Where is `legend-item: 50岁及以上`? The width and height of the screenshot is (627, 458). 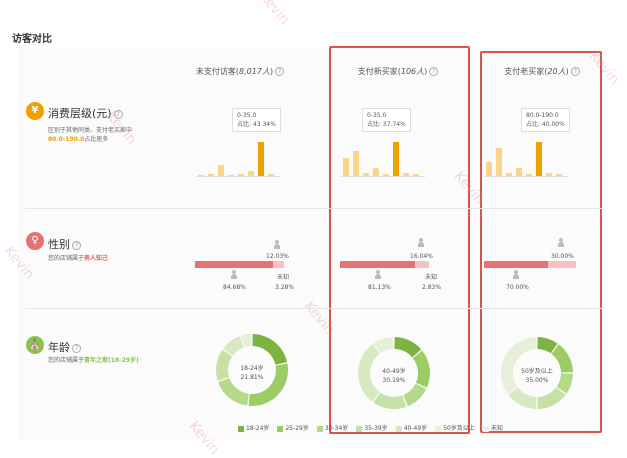 legend-item: 50岁及以上 is located at coordinates (455, 427).